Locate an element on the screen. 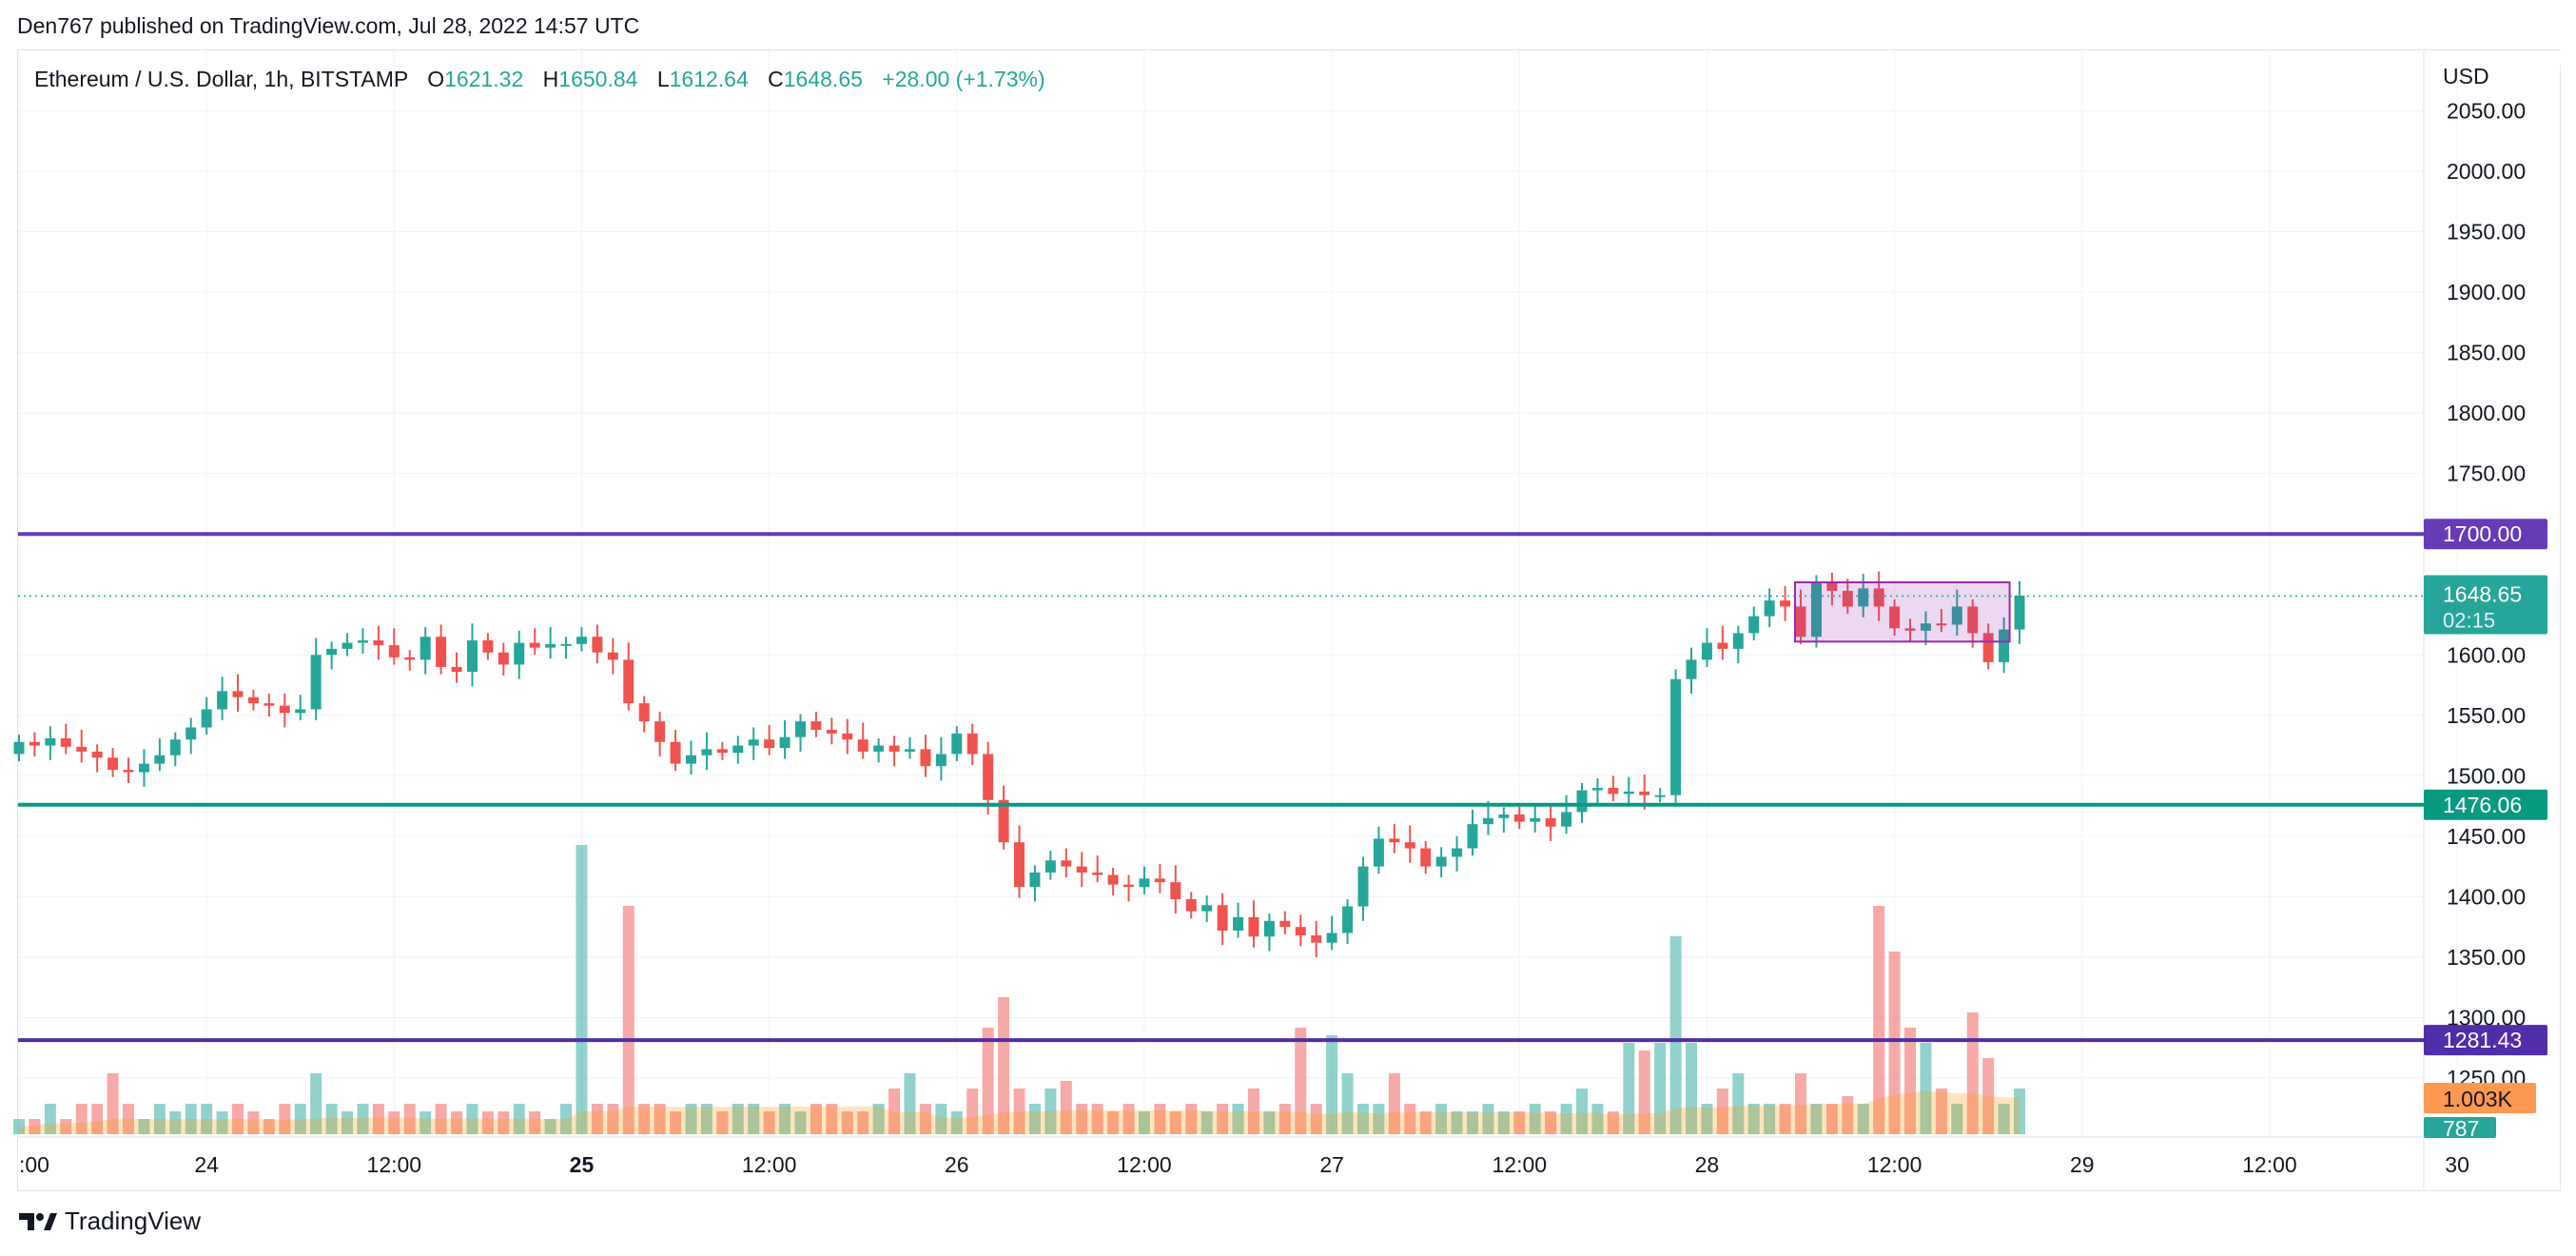 The height and width of the screenshot is (1256, 2576). tradingview-footer: TradingView is located at coordinates (110, 1221).